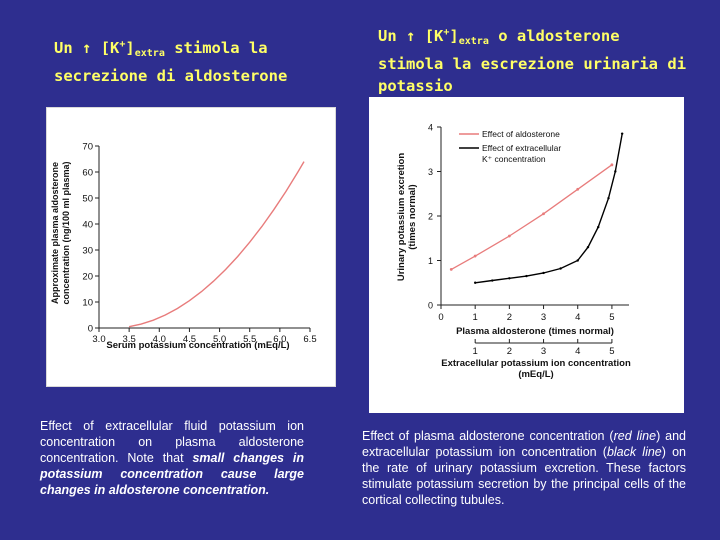 The height and width of the screenshot is (540, 720). I want to click on x-tick-label: 6.5, so click(309, 339).